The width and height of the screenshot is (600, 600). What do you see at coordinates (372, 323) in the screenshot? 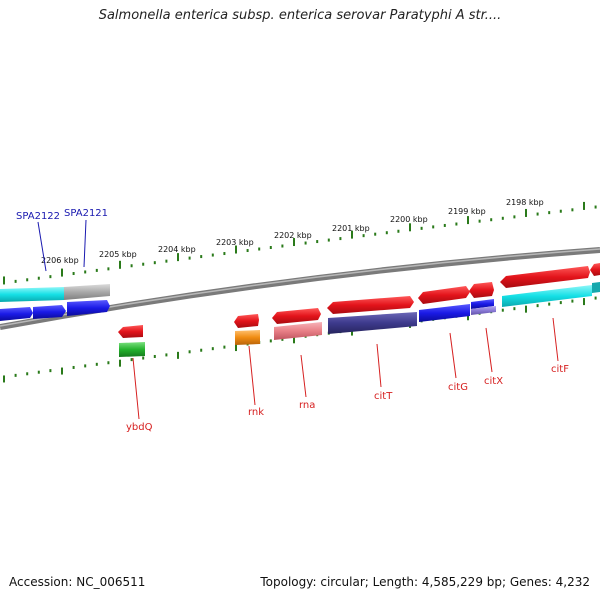
I see `gene-purple` at bounding box center [372, 323].